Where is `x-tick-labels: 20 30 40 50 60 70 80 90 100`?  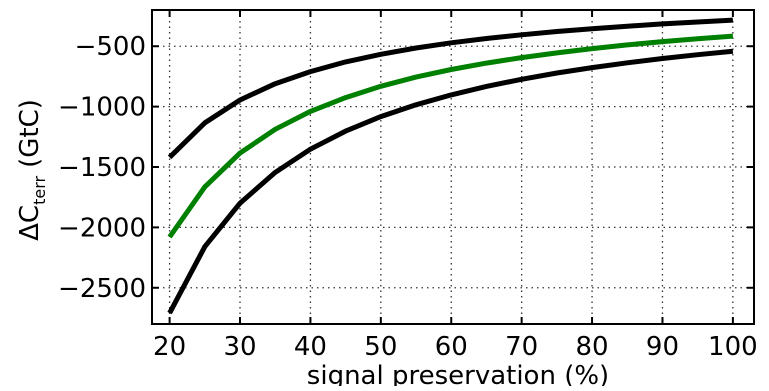 x-tick-labels: 20 30 40 50 60 70 80 90 100 is located at coordinates (455, 347).